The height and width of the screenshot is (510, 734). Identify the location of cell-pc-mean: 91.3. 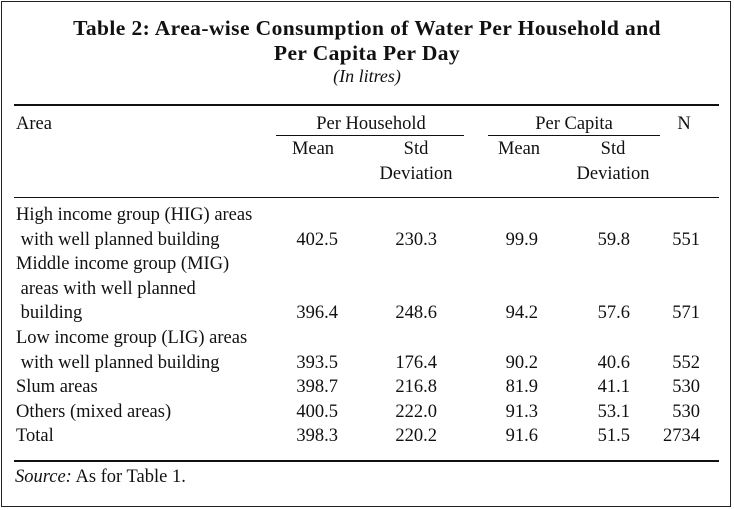
(521, 411).